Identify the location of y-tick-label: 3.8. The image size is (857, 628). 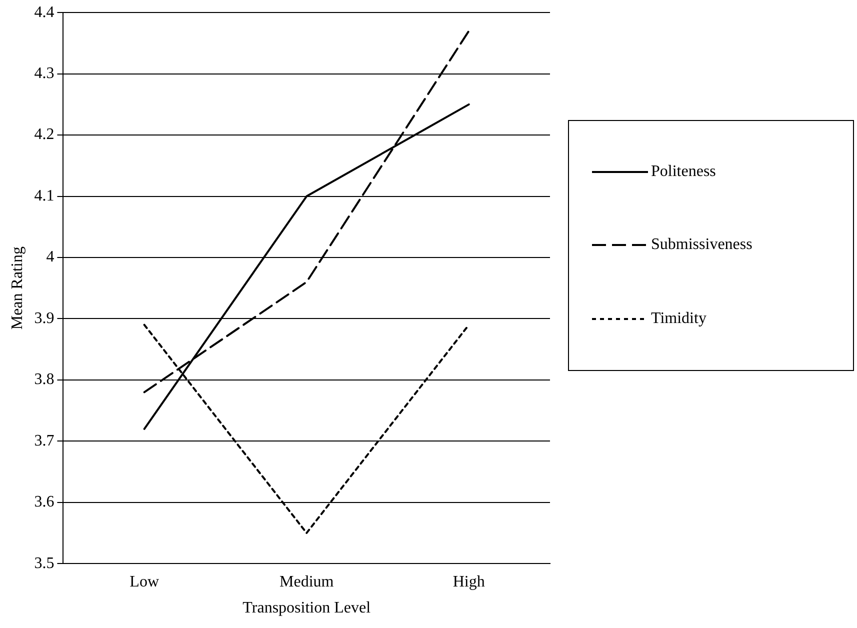
(44, 379).